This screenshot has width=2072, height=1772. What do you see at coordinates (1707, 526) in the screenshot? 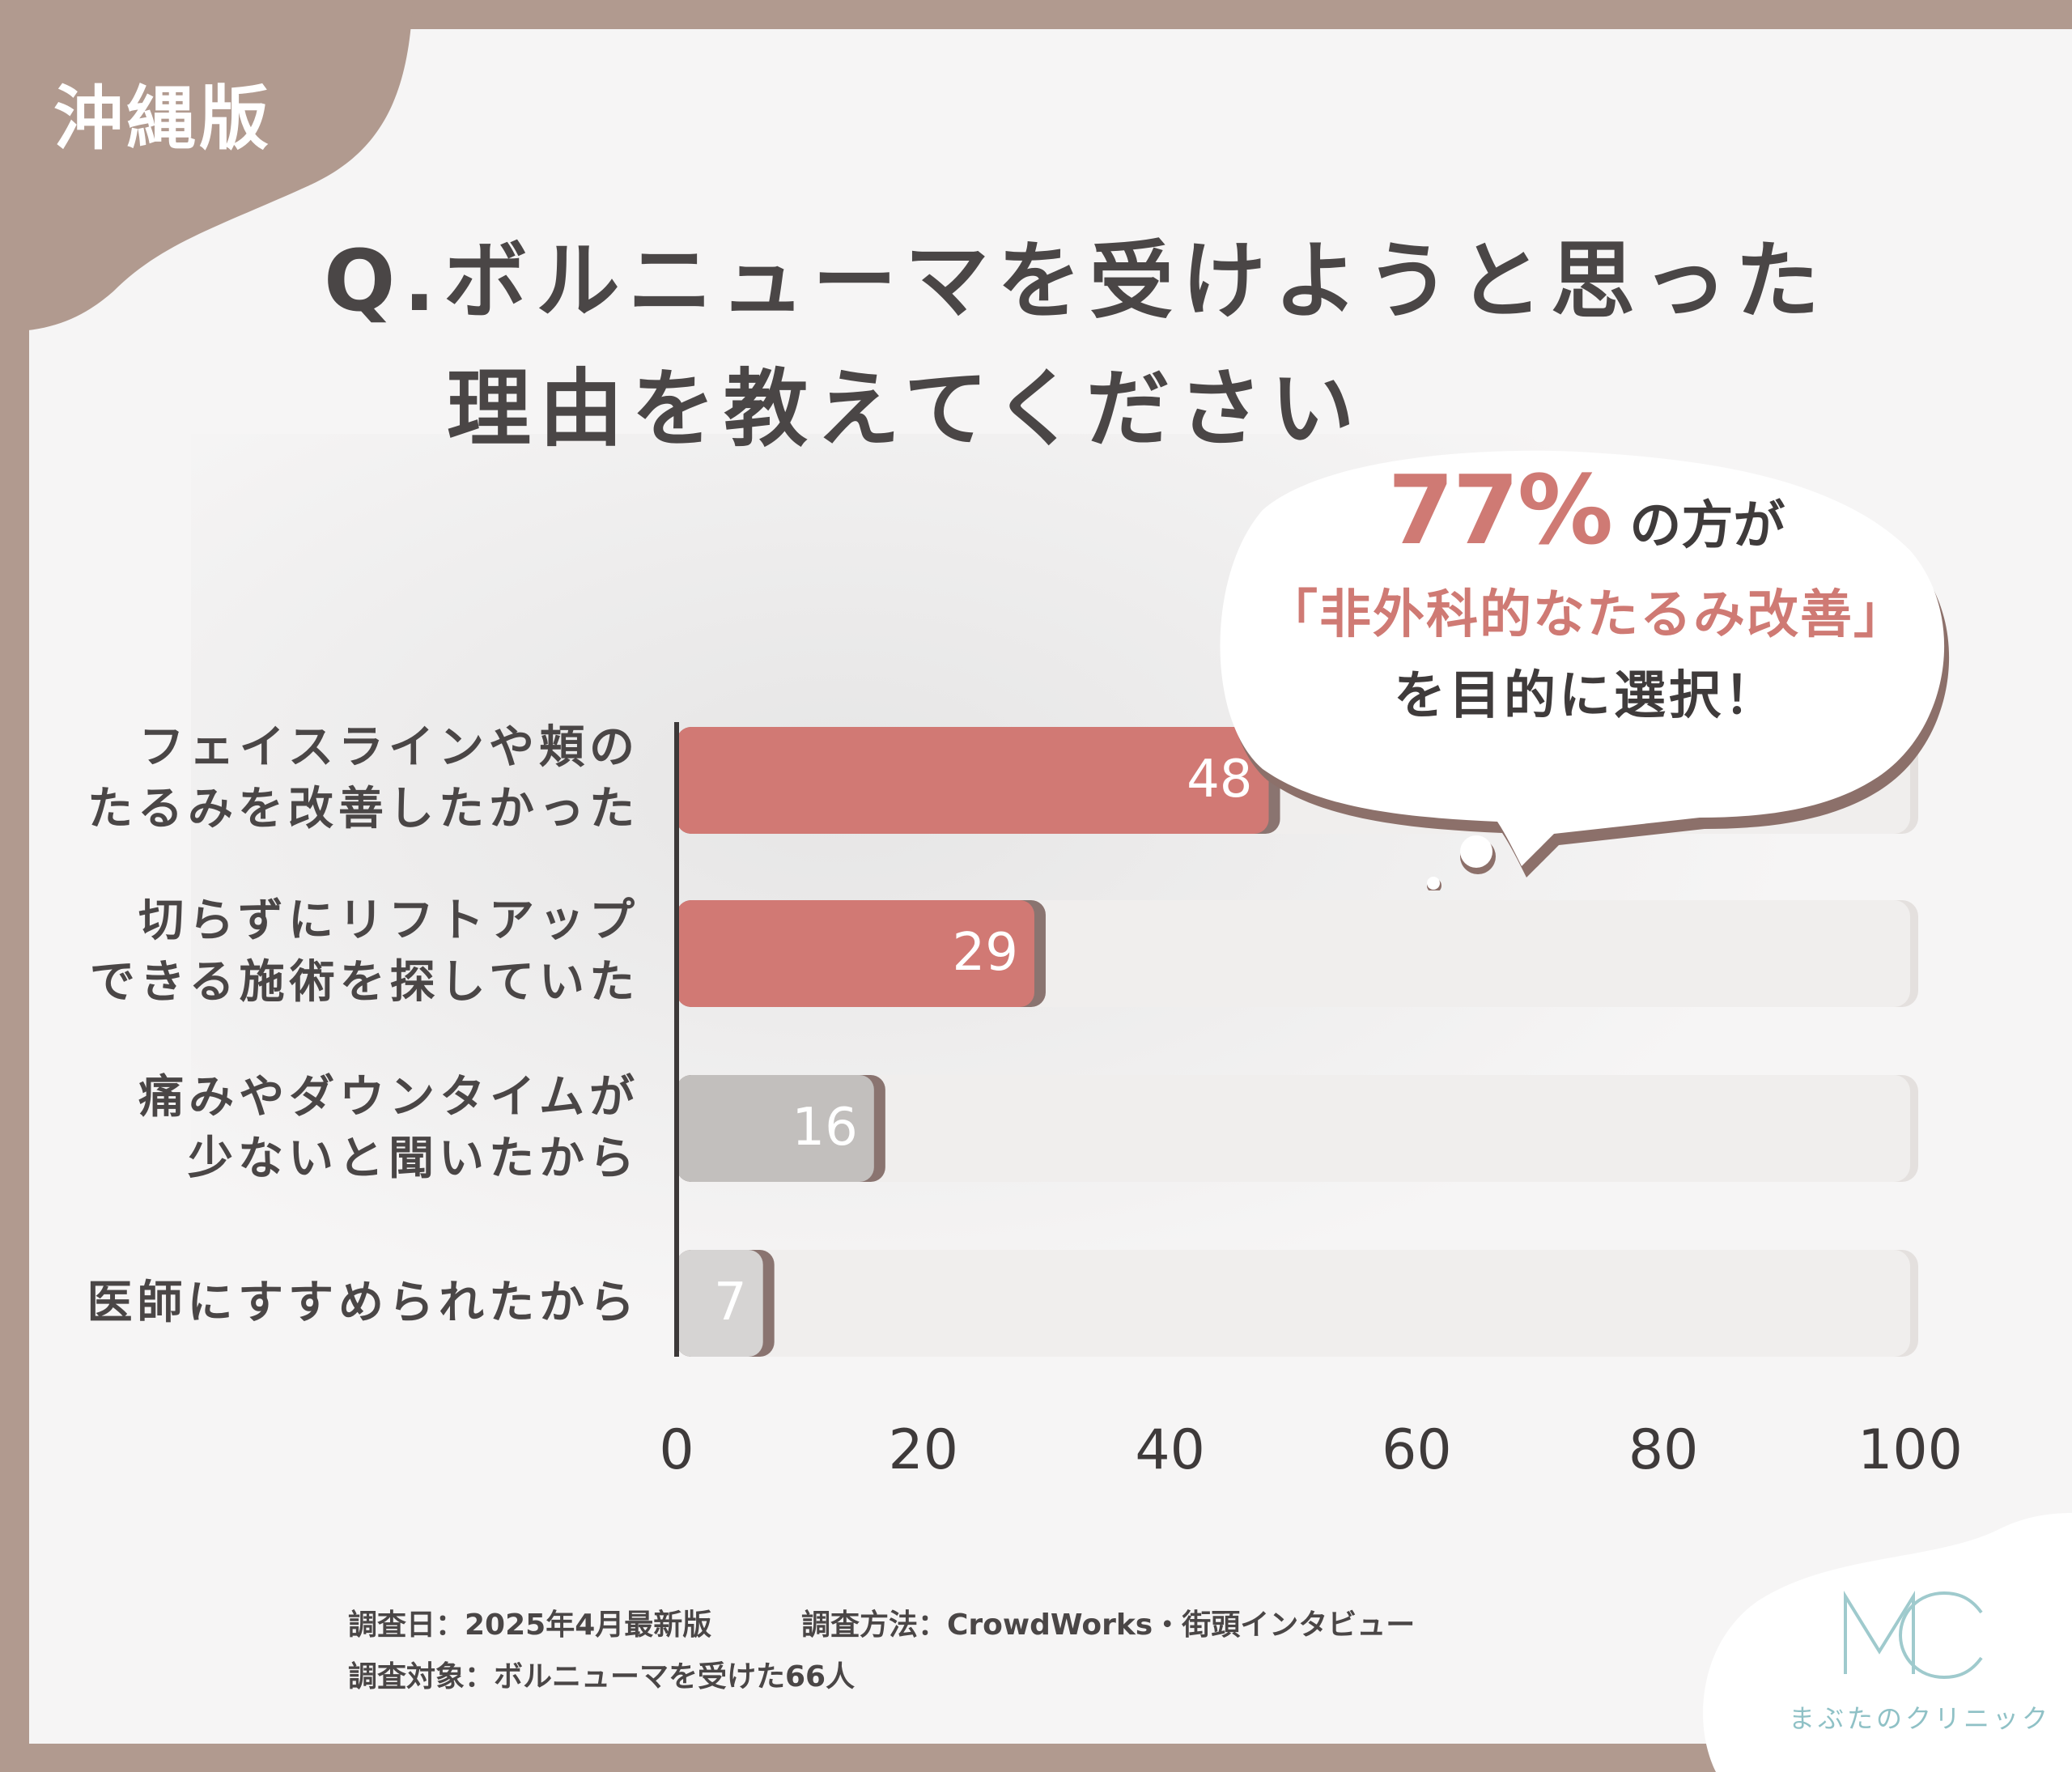
I see `callout-line-1: の方が` at bounding box center [1707, 526].